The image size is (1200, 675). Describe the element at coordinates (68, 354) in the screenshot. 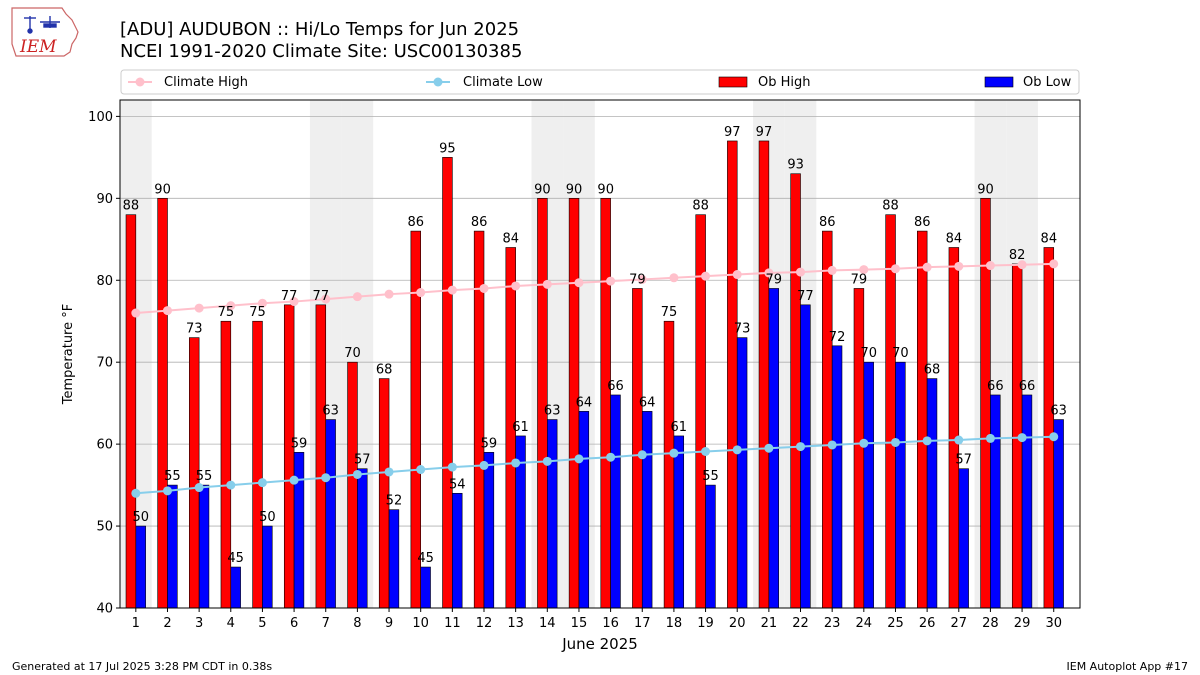

I see `y-axis-title: Temperature °F` at that location.